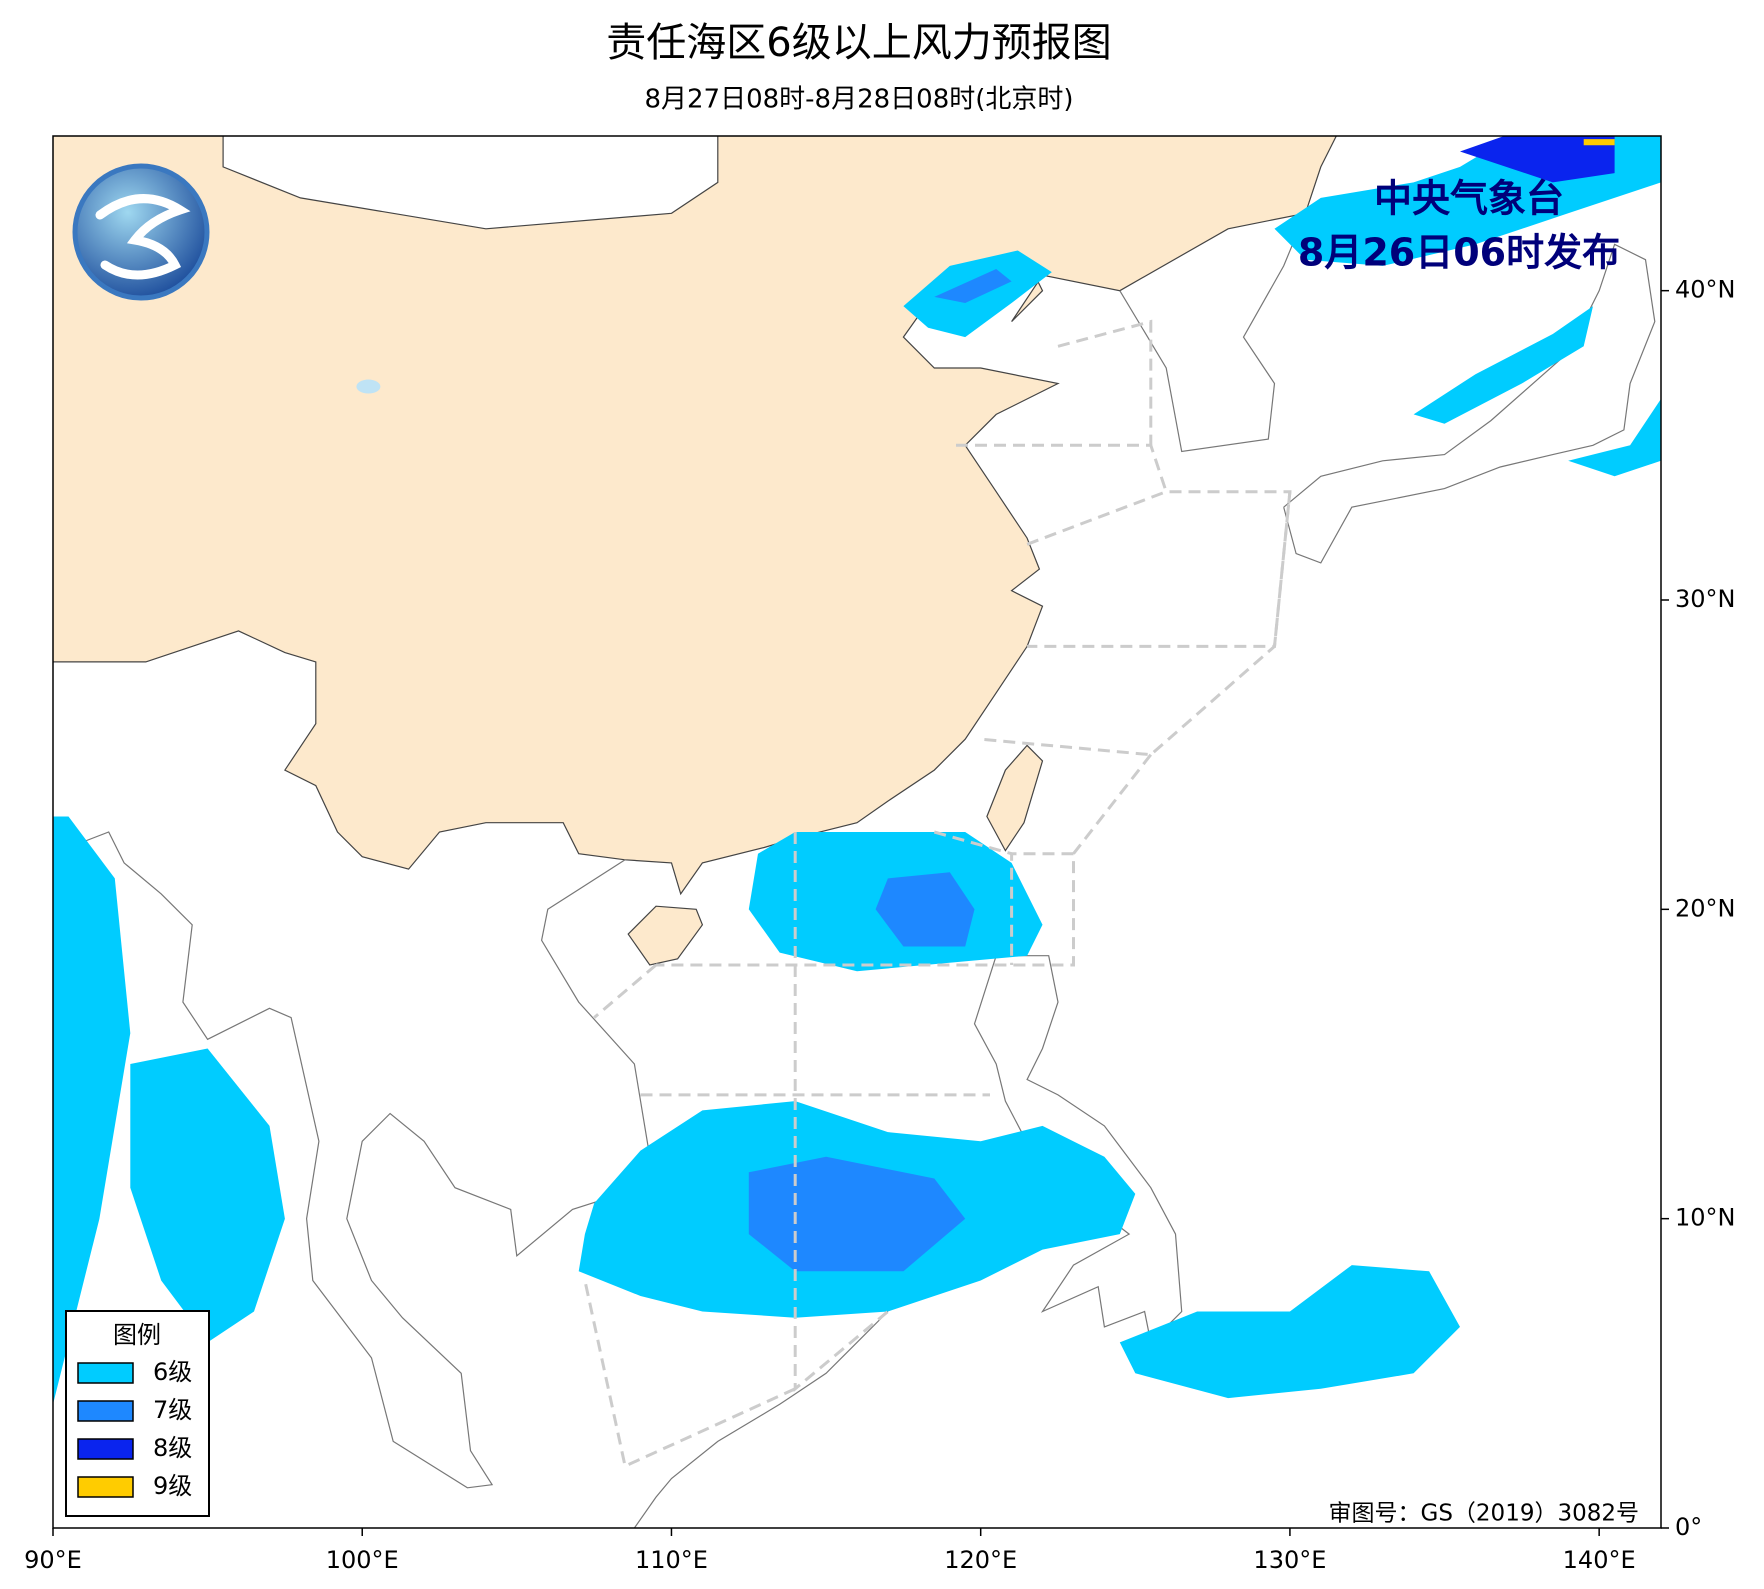 This screenshot has height=1589, width=1764. Describe the element at coordinates (980, 1560) in the screenshot. I see `lon-tick-label: 120°E` at that location.